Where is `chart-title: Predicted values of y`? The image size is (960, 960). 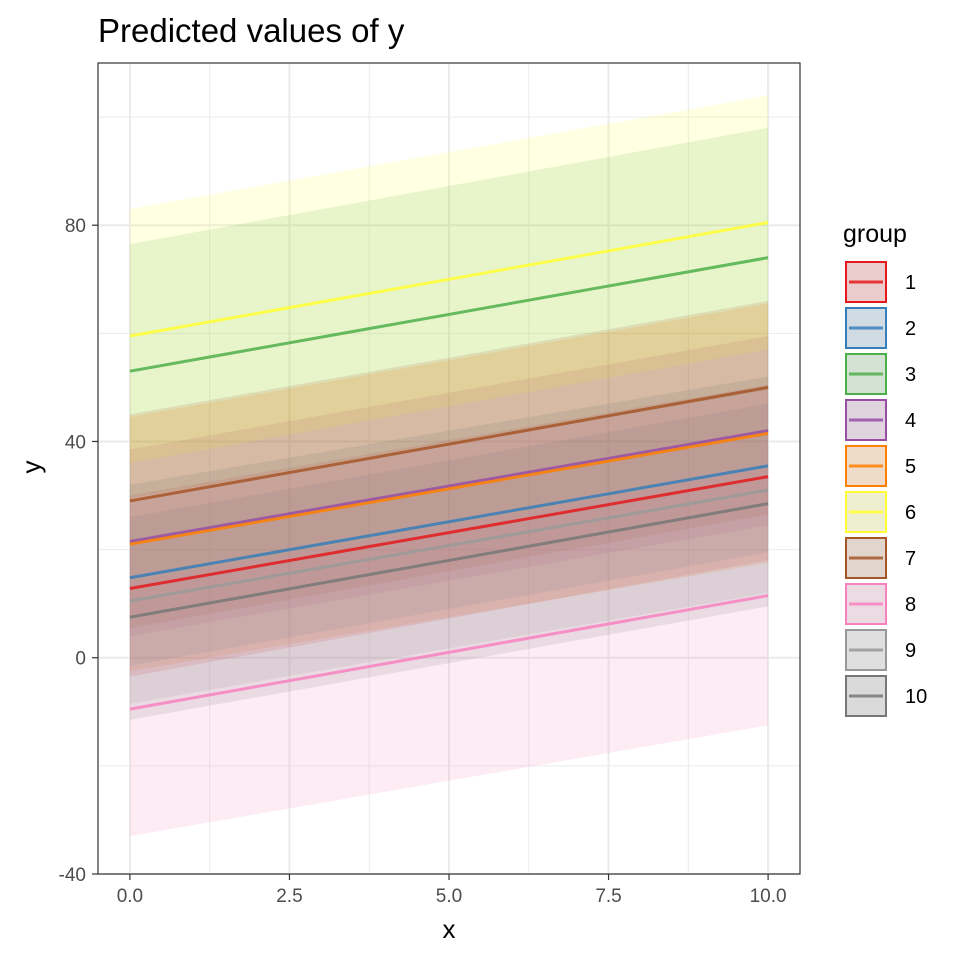 chart-title: Predicted values of y is located at coordinates (251, 30).